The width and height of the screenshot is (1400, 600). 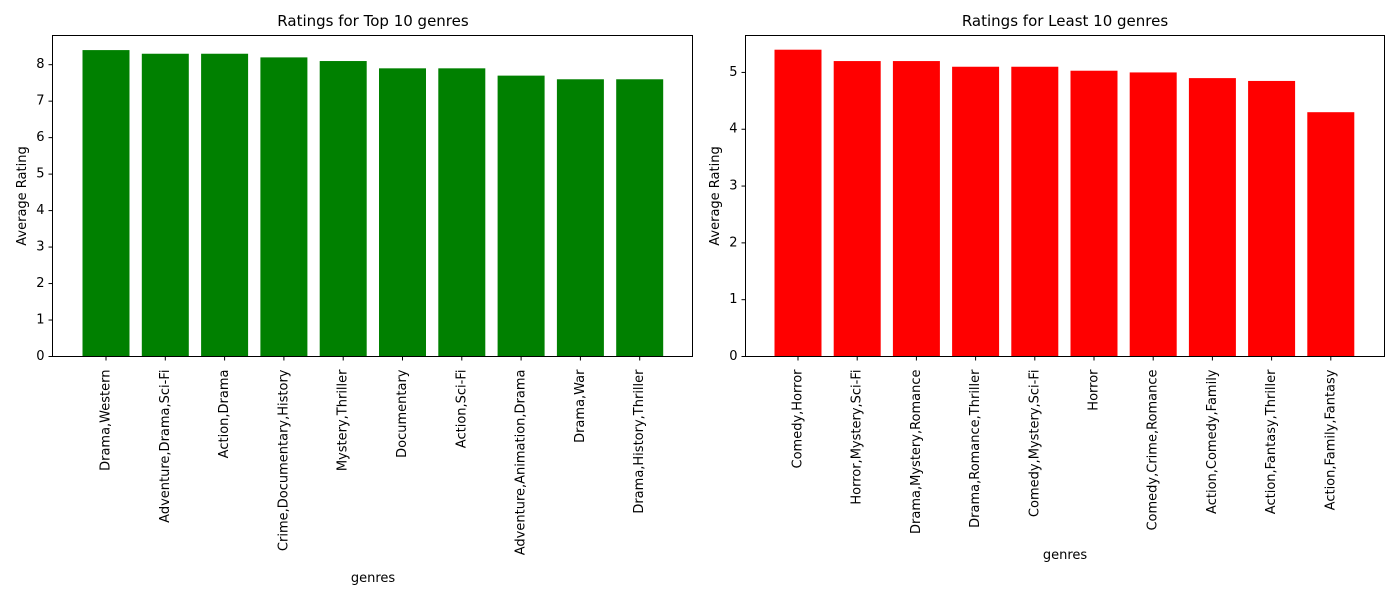 I want to click on x-tick-label: Action,Fantasy,Thriller, so click(x=1271, y=441).